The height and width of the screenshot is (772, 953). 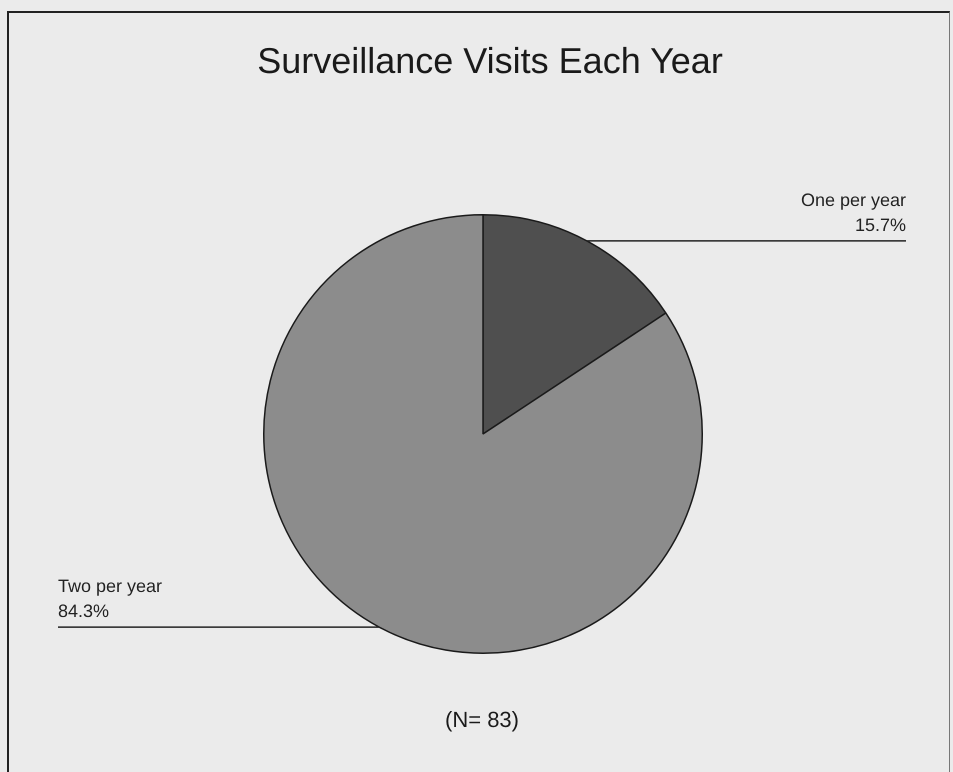 I want to click on data-label: 15.7%, so click(x=880, y=224).